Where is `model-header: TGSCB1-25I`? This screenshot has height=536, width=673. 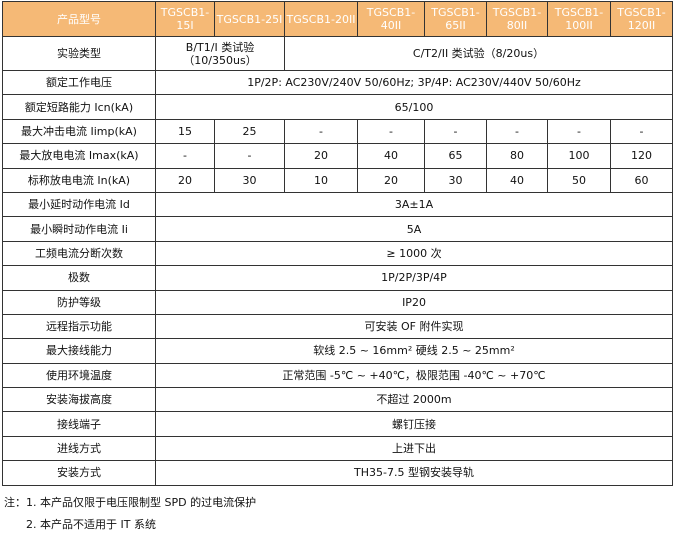 model-header: TGSCB1-25I is located at coordinates (249, 19).